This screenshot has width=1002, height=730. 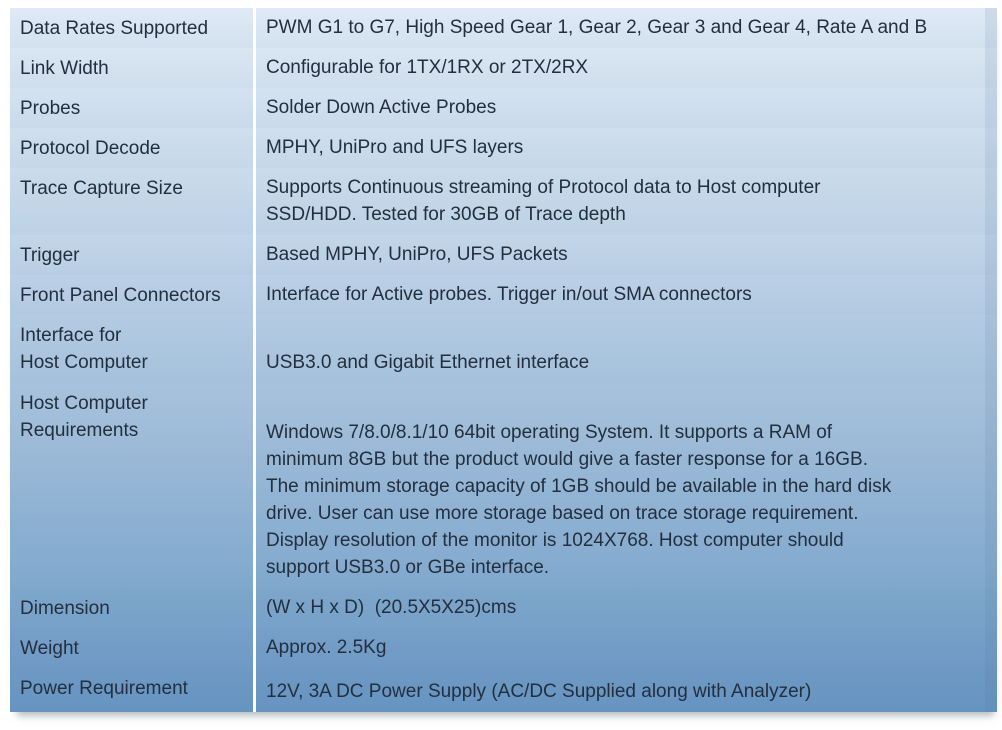 I want to click on spec-value-cell: Configurable for 1TX/1RX or 2TX/2RX, so click(x=427, y=67).